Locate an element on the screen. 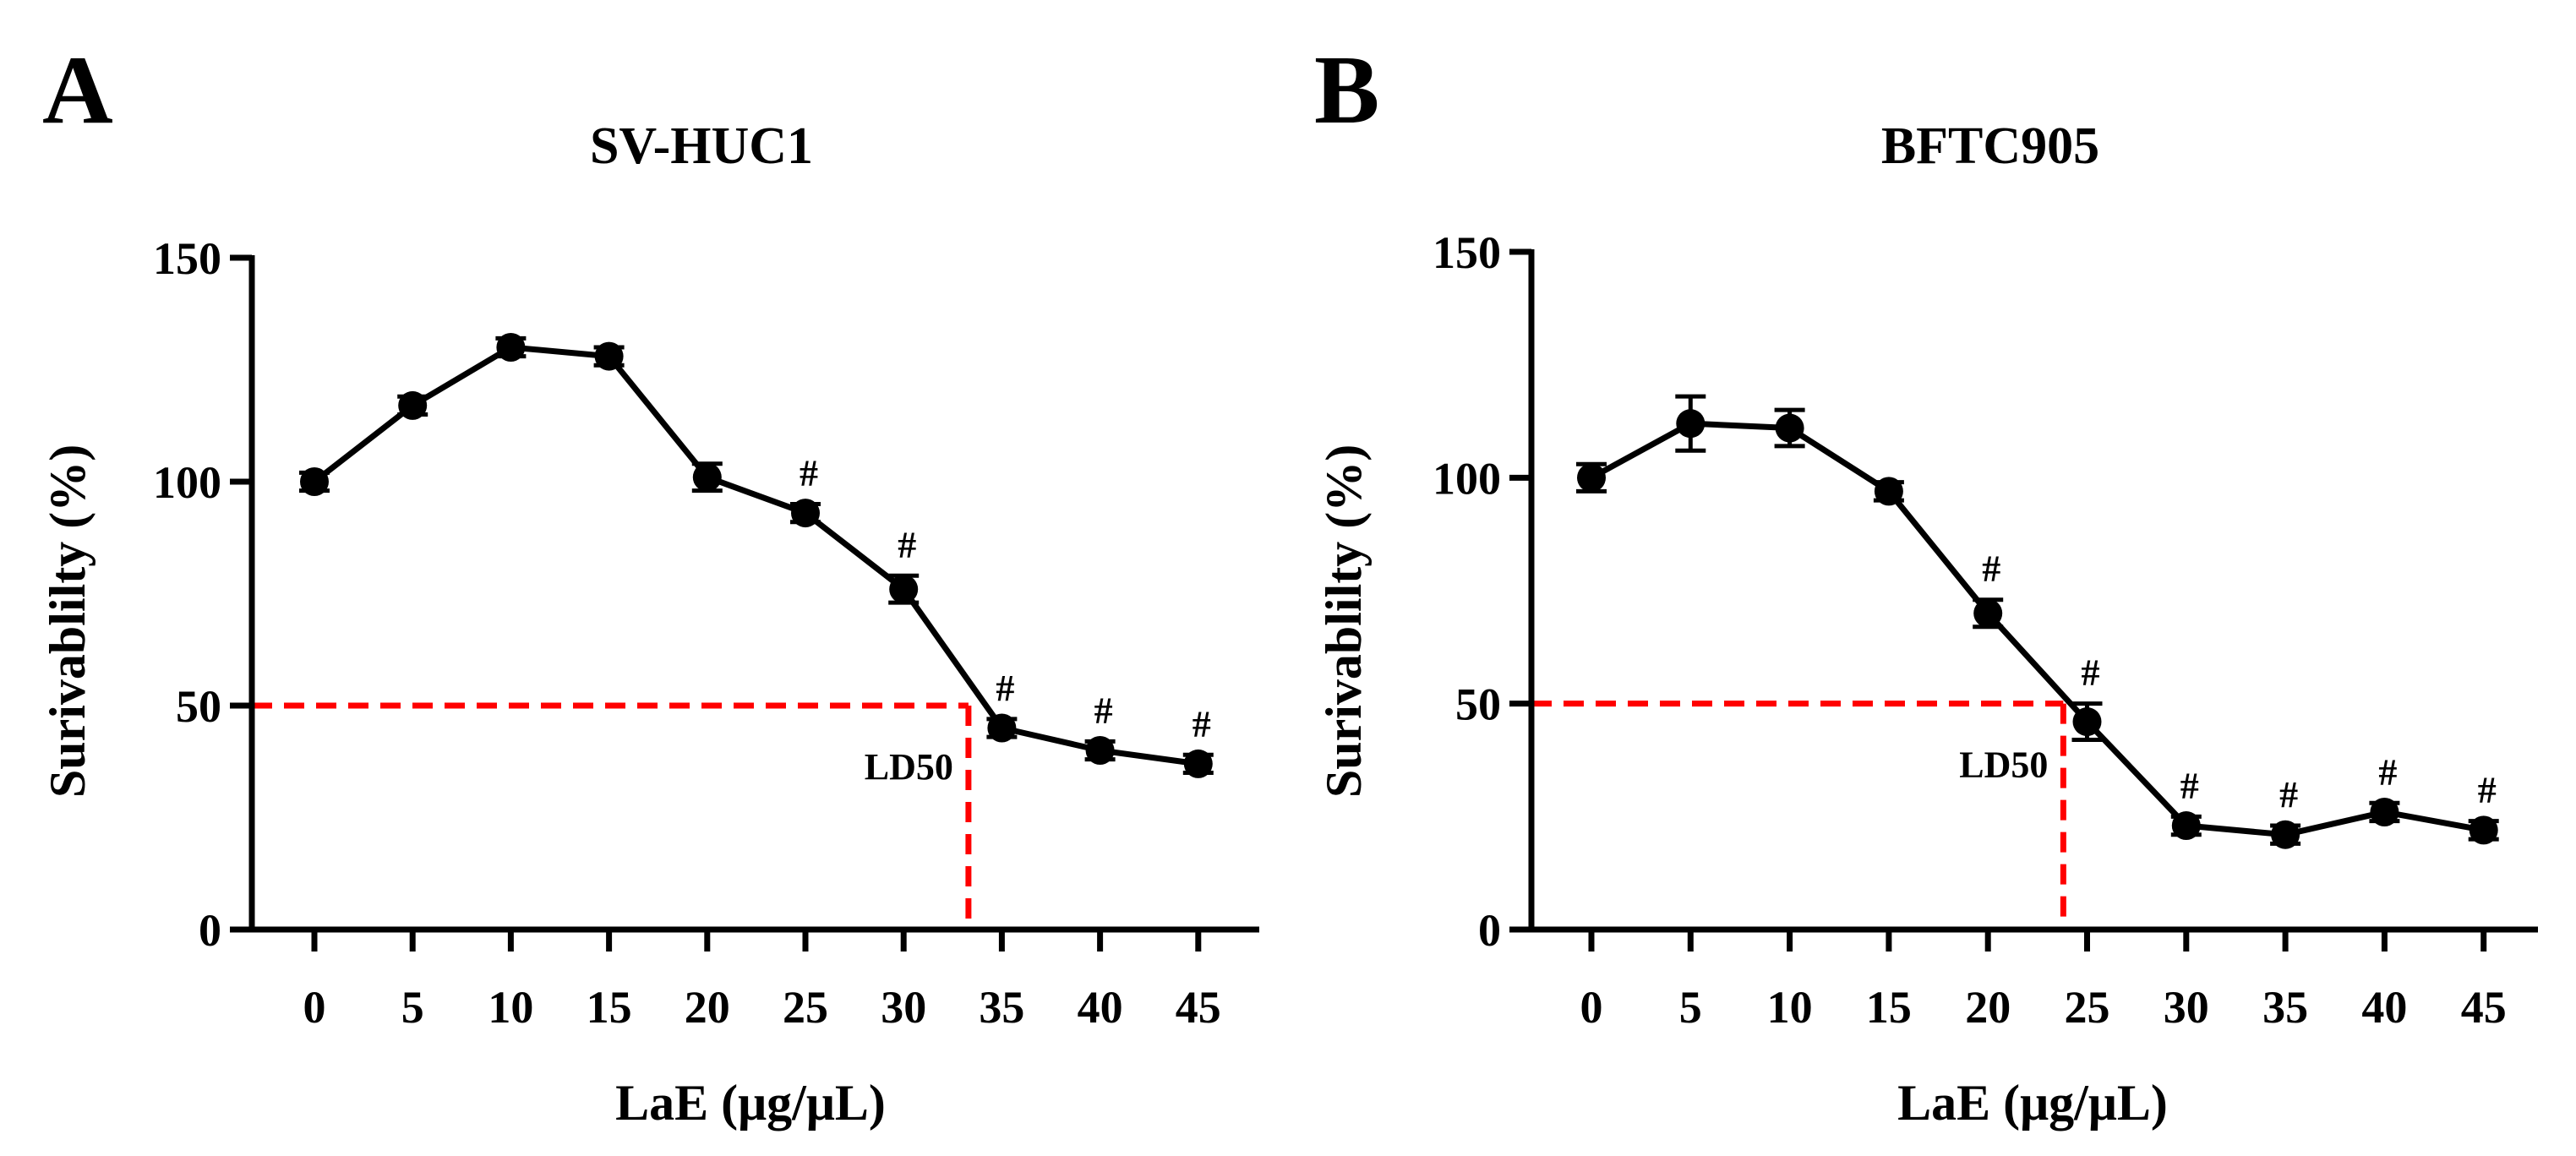  panel-b-ylabel: Surivablilty (%) is located at coordinates (1344, 621).